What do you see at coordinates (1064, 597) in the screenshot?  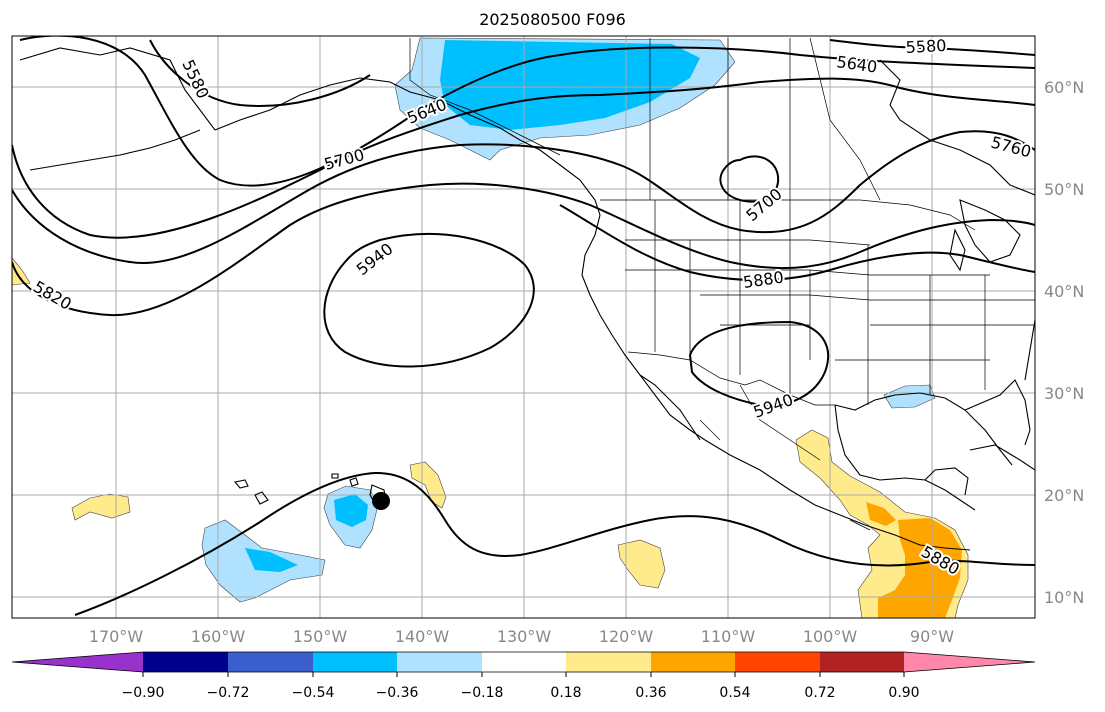 I see `lat-label-10n: 10°N` at bounding box center [1064, 597].